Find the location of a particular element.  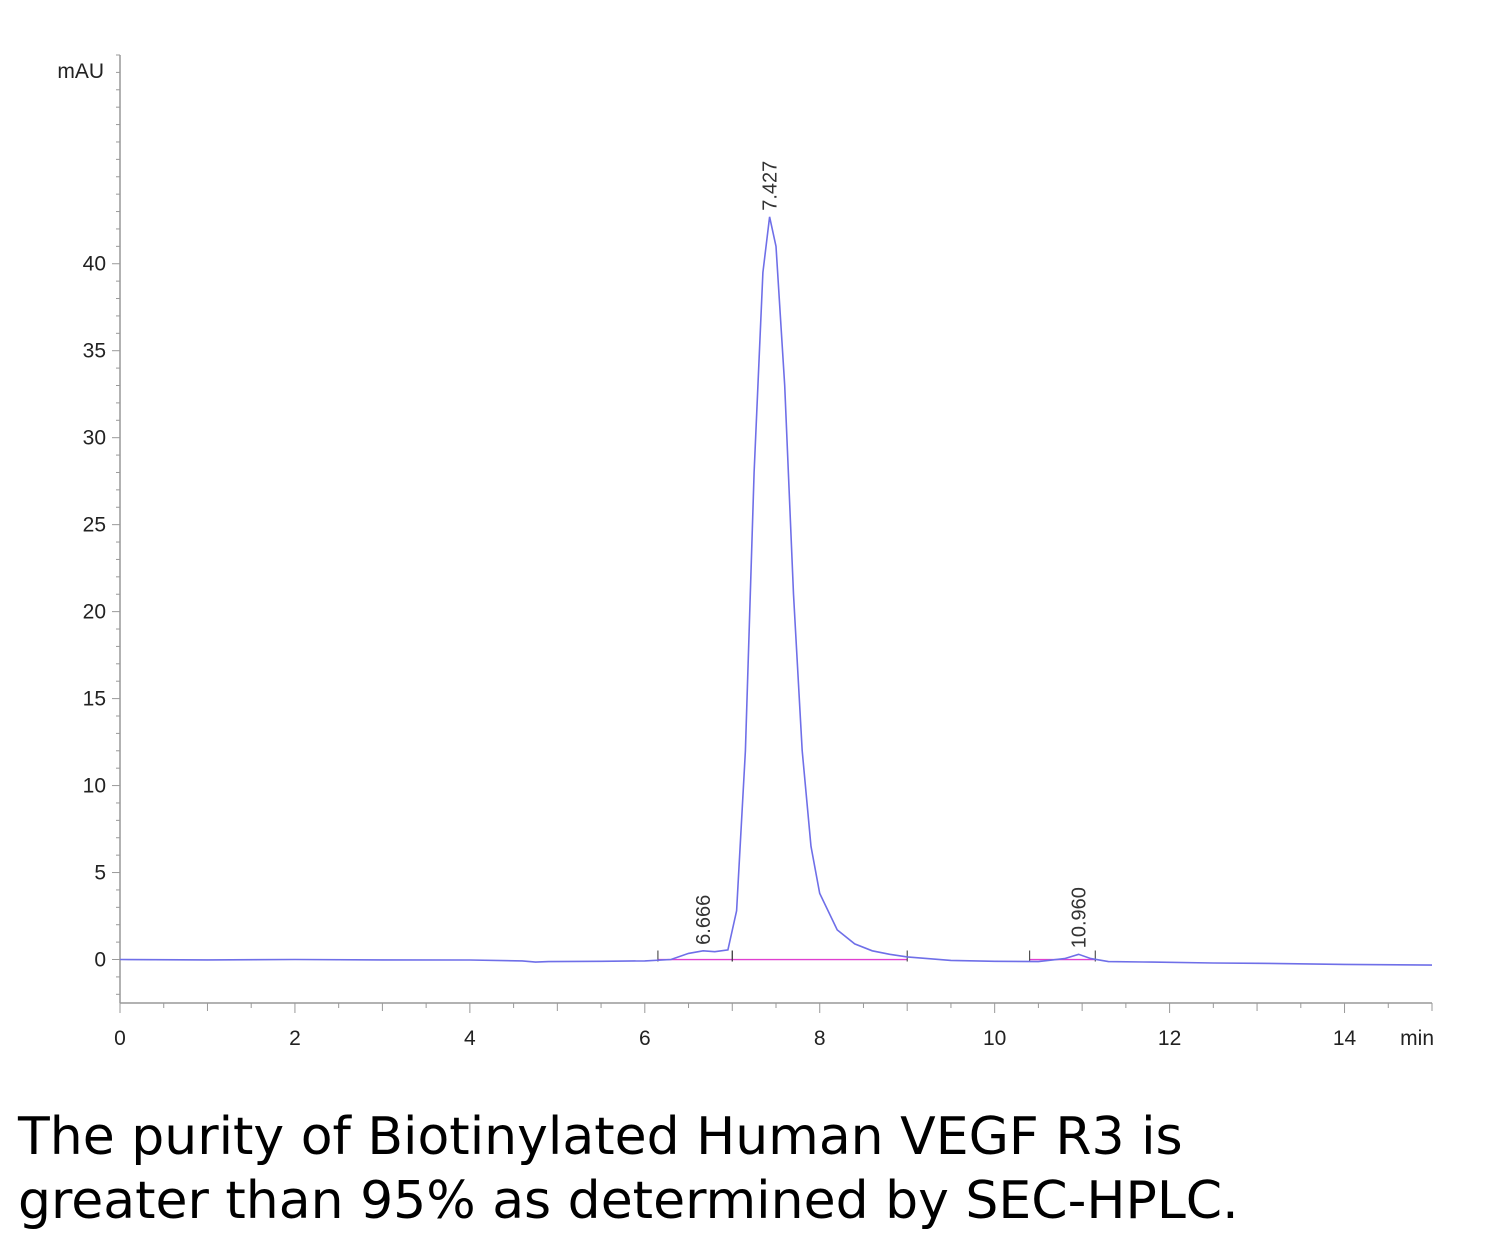

x-tick-label: 14 is located at coordinates (1345, 1038).